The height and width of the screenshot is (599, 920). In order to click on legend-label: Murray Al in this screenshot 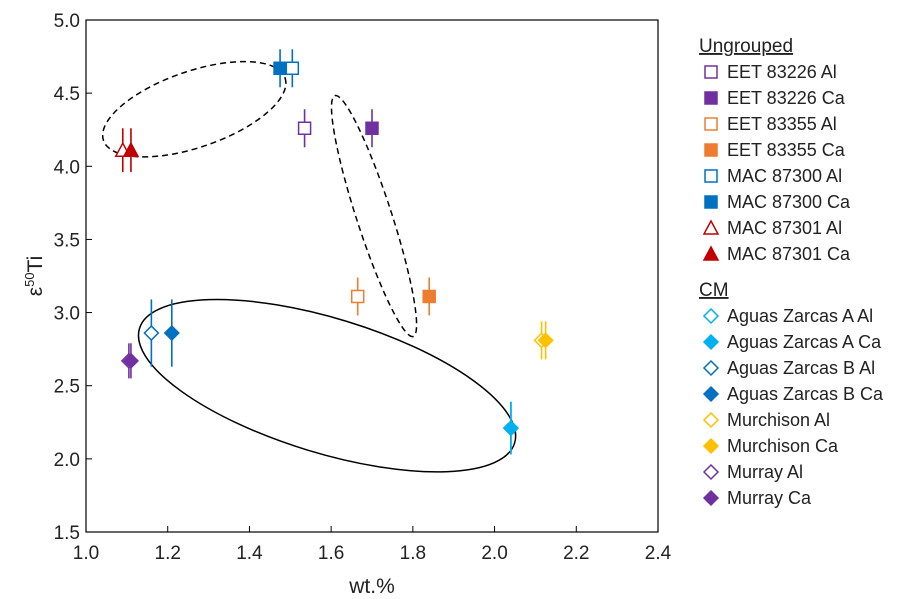, I will do `click(765, 472)`.